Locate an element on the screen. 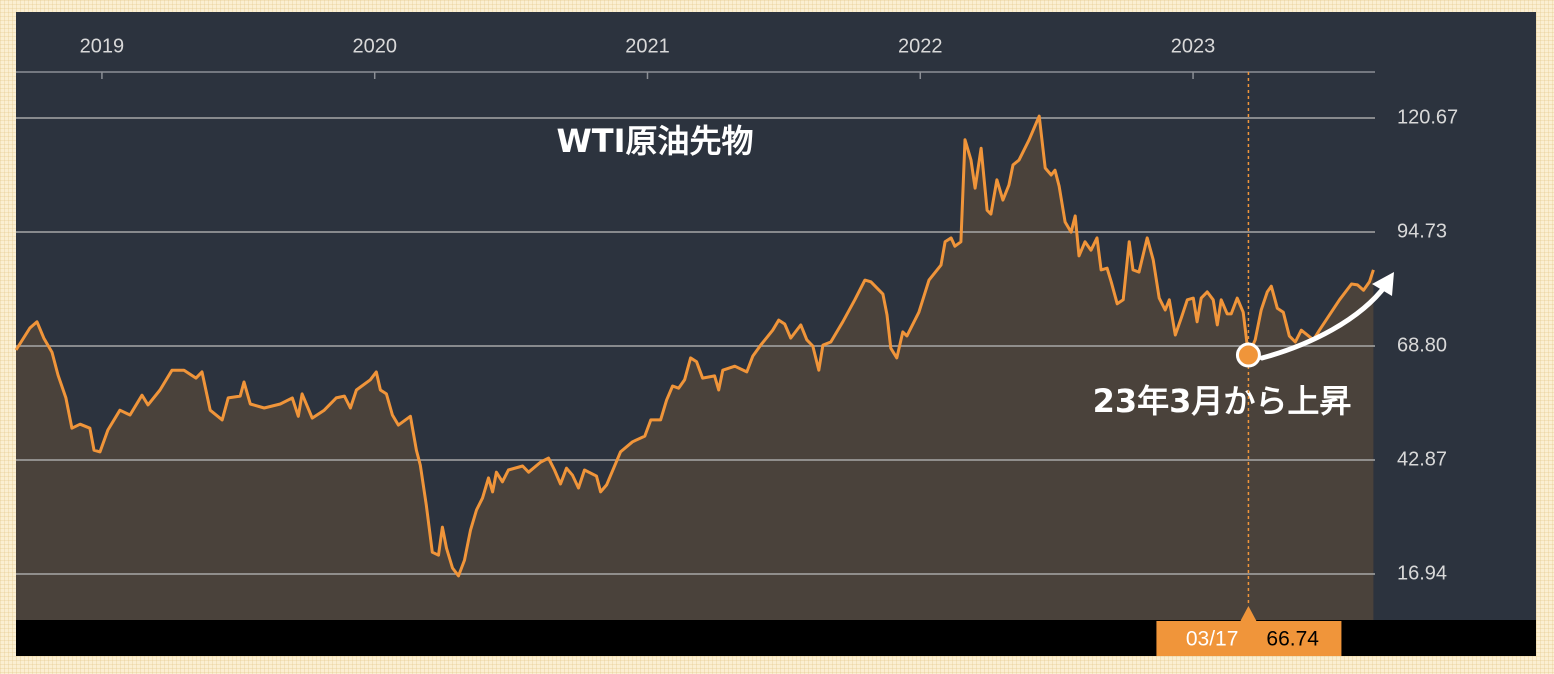 This screenshot has width=1554, height=674. trend-arrow is located at coordinates (1324, 321).